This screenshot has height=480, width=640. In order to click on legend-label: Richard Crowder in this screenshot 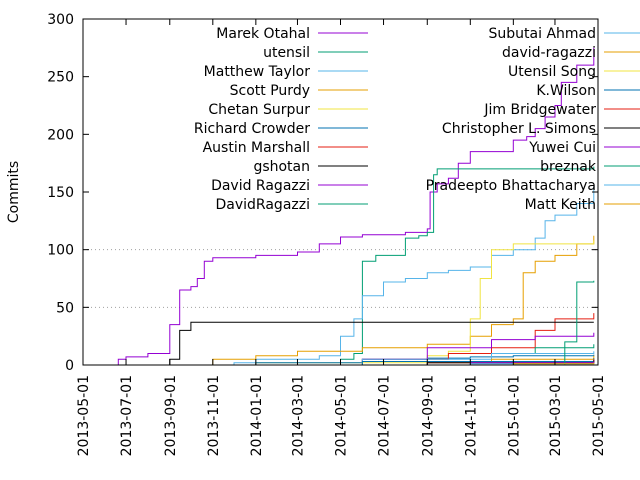, I will do `click(252, 129)`.